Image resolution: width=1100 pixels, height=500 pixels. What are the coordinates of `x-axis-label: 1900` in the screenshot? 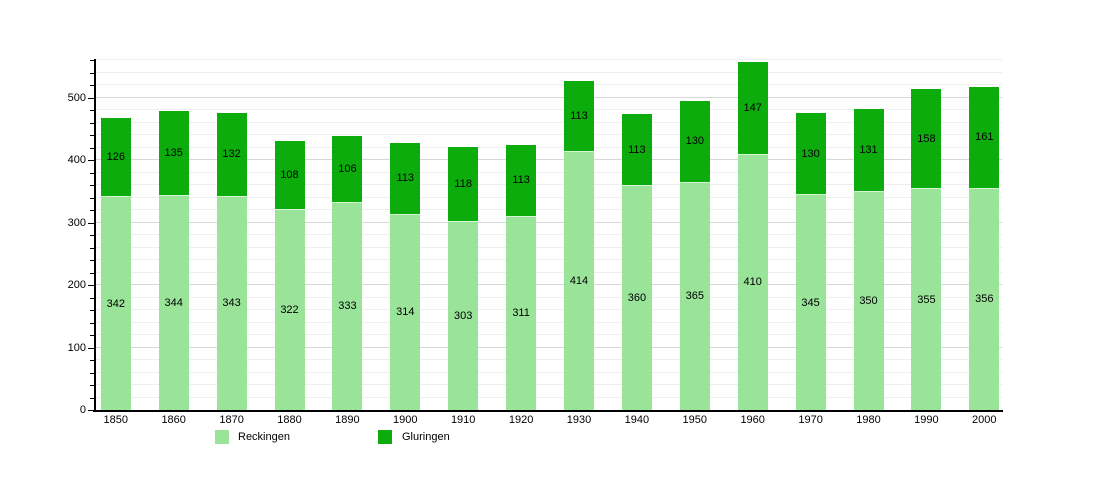 It's located at (405, 420).